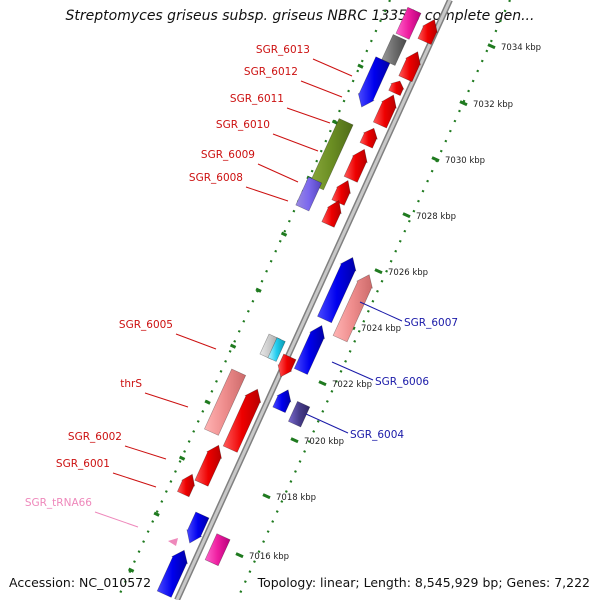 This screenshot has width=600, height=600. I want to click on gene-label-left: SGR_6013, so click(283, 50).